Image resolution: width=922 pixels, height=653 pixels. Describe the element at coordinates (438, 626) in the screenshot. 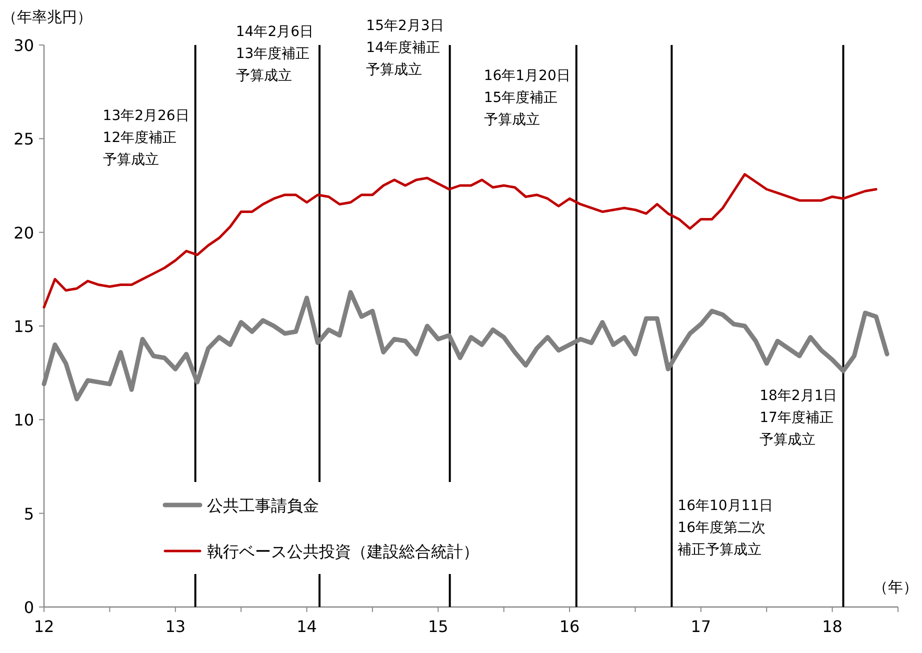

I see `x-tick-label: 15` at that location.